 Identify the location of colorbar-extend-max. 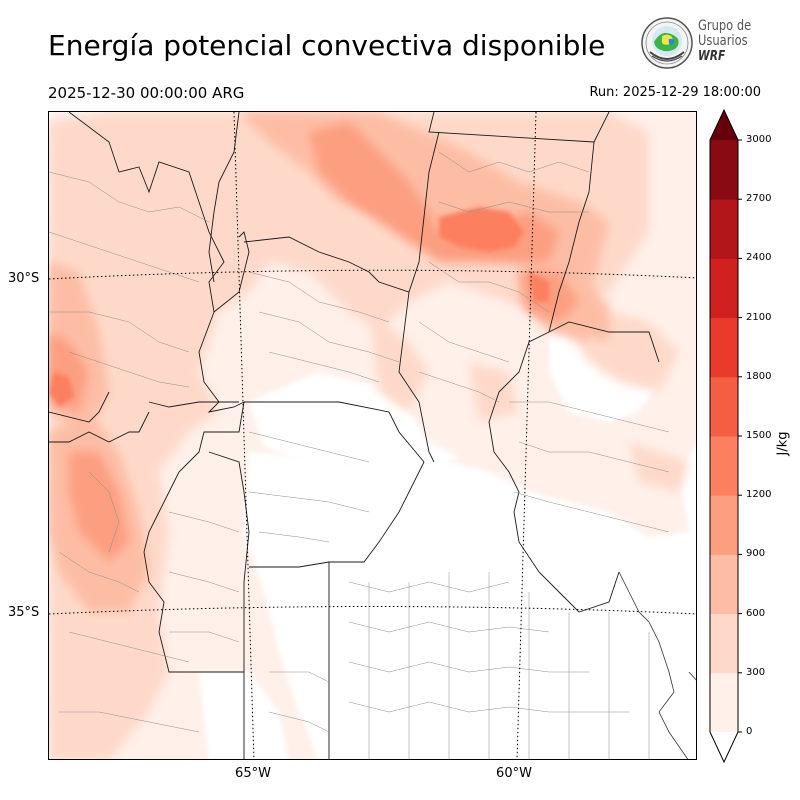
(724, 125).